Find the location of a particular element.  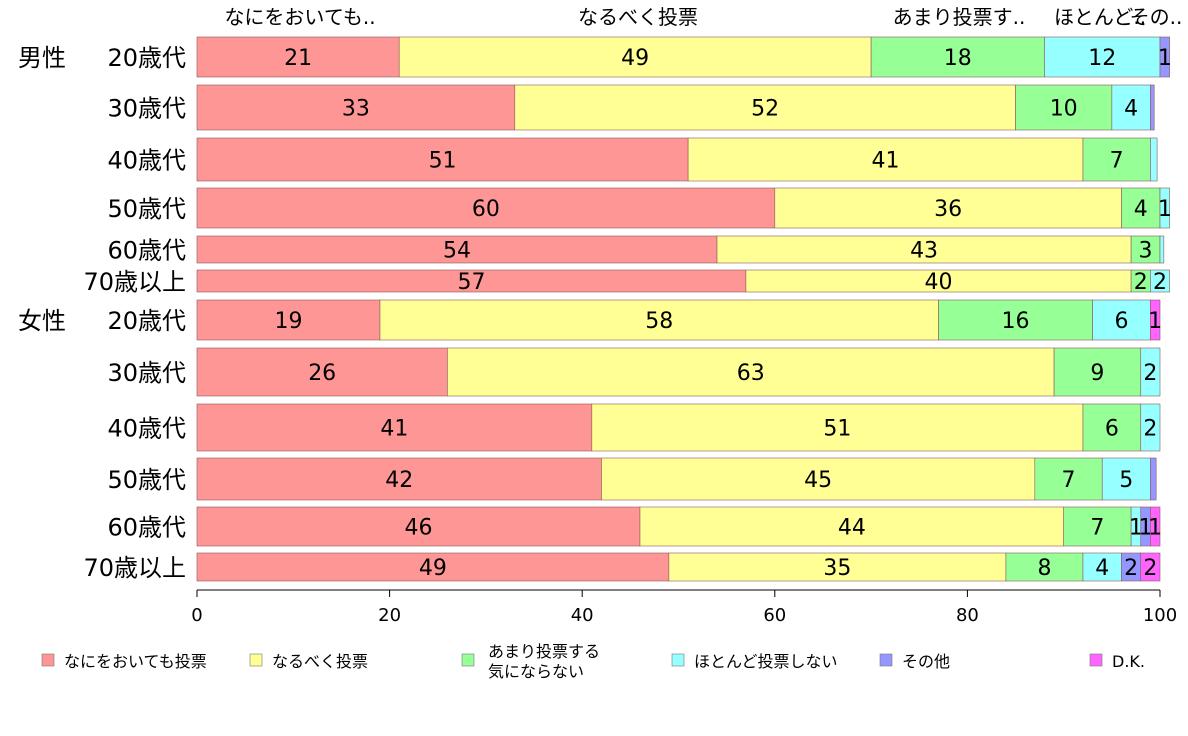

top-series-label: ほとんど.. is located at coordinates (1100, 17).